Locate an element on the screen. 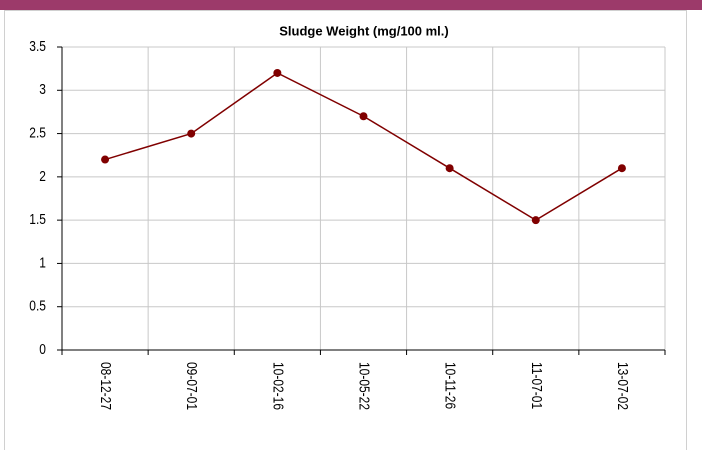 This screenshot has height=450, width=702. y-tick-label: 0 is located at coordinates (42, 349).